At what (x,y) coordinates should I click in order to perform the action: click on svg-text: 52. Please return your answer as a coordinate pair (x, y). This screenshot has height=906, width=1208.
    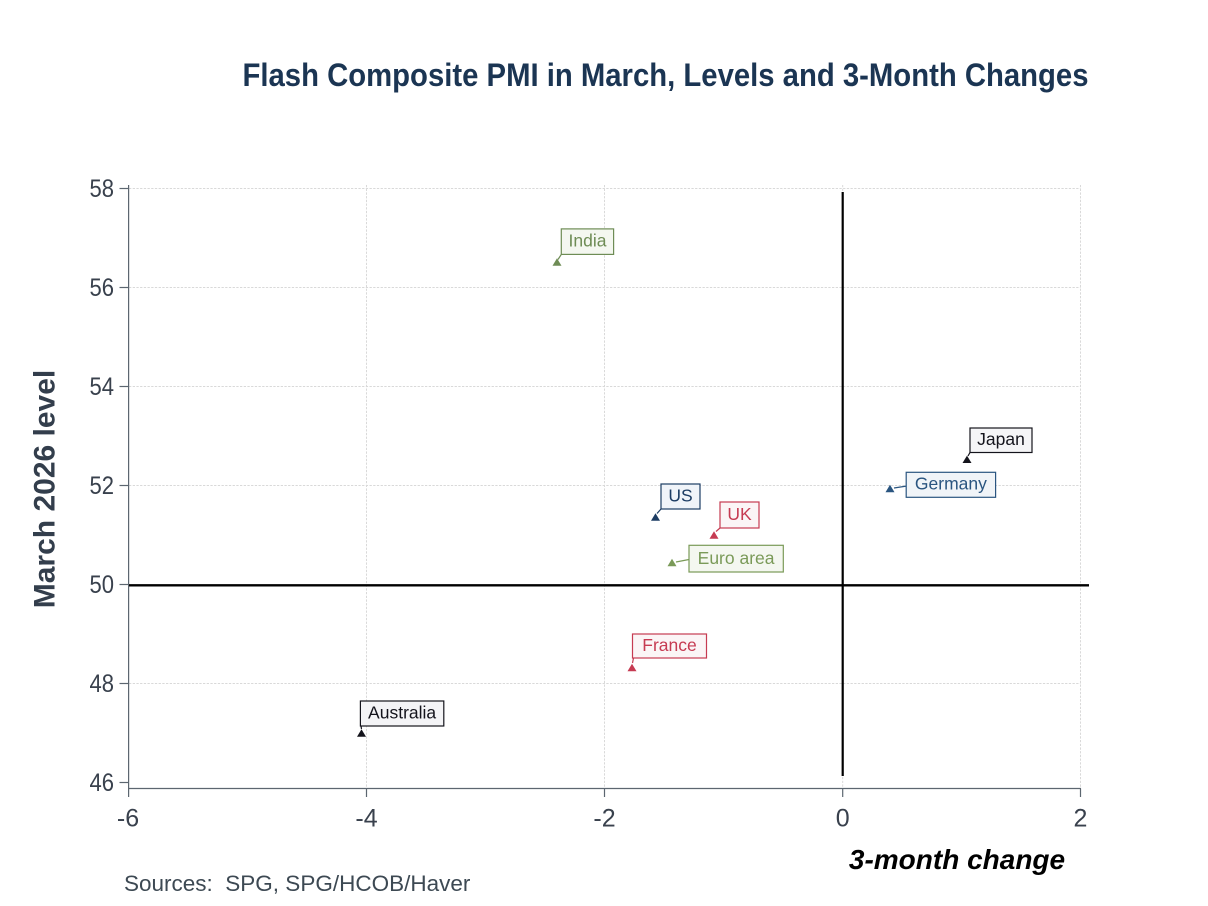
    Looking at the image, I should click on (102, 486).